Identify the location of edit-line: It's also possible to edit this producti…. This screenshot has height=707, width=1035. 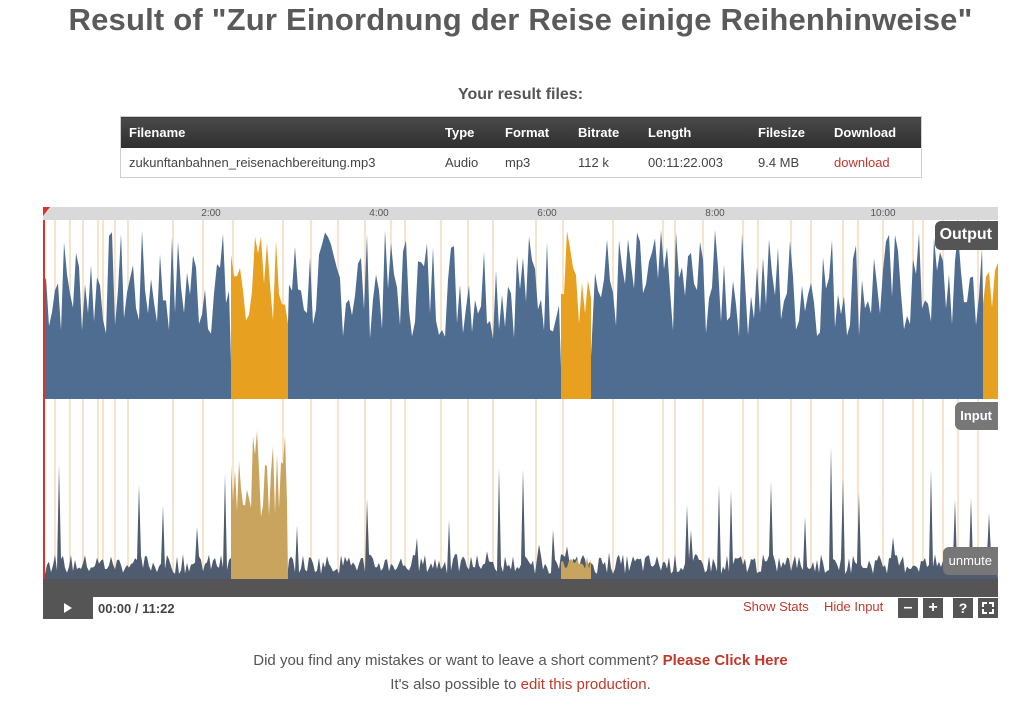
(517, 684).